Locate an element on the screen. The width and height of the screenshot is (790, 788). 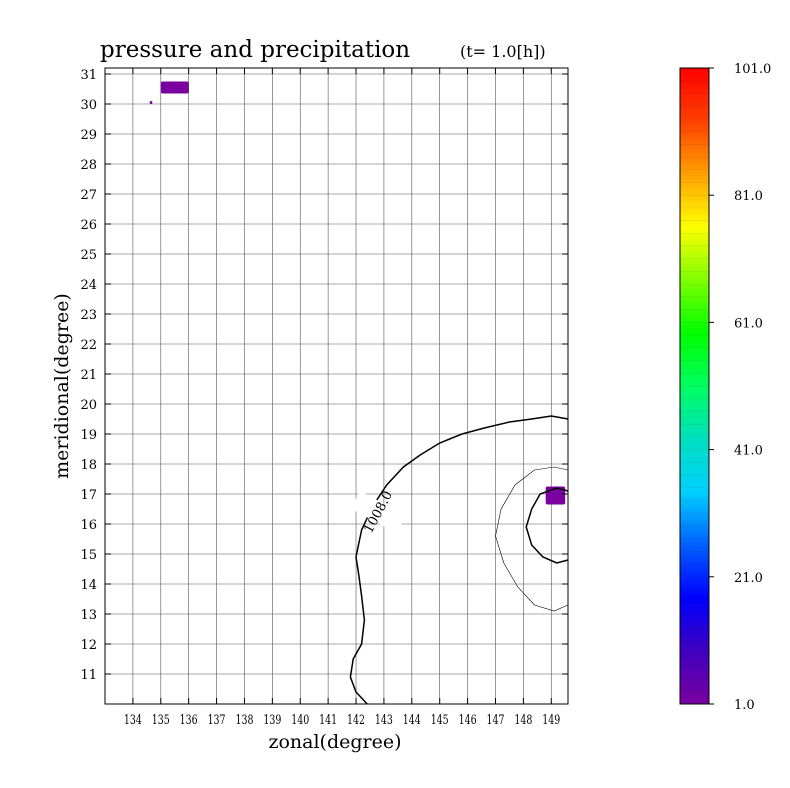
x-tick-label: 146 is located at coordinates (468, 720).